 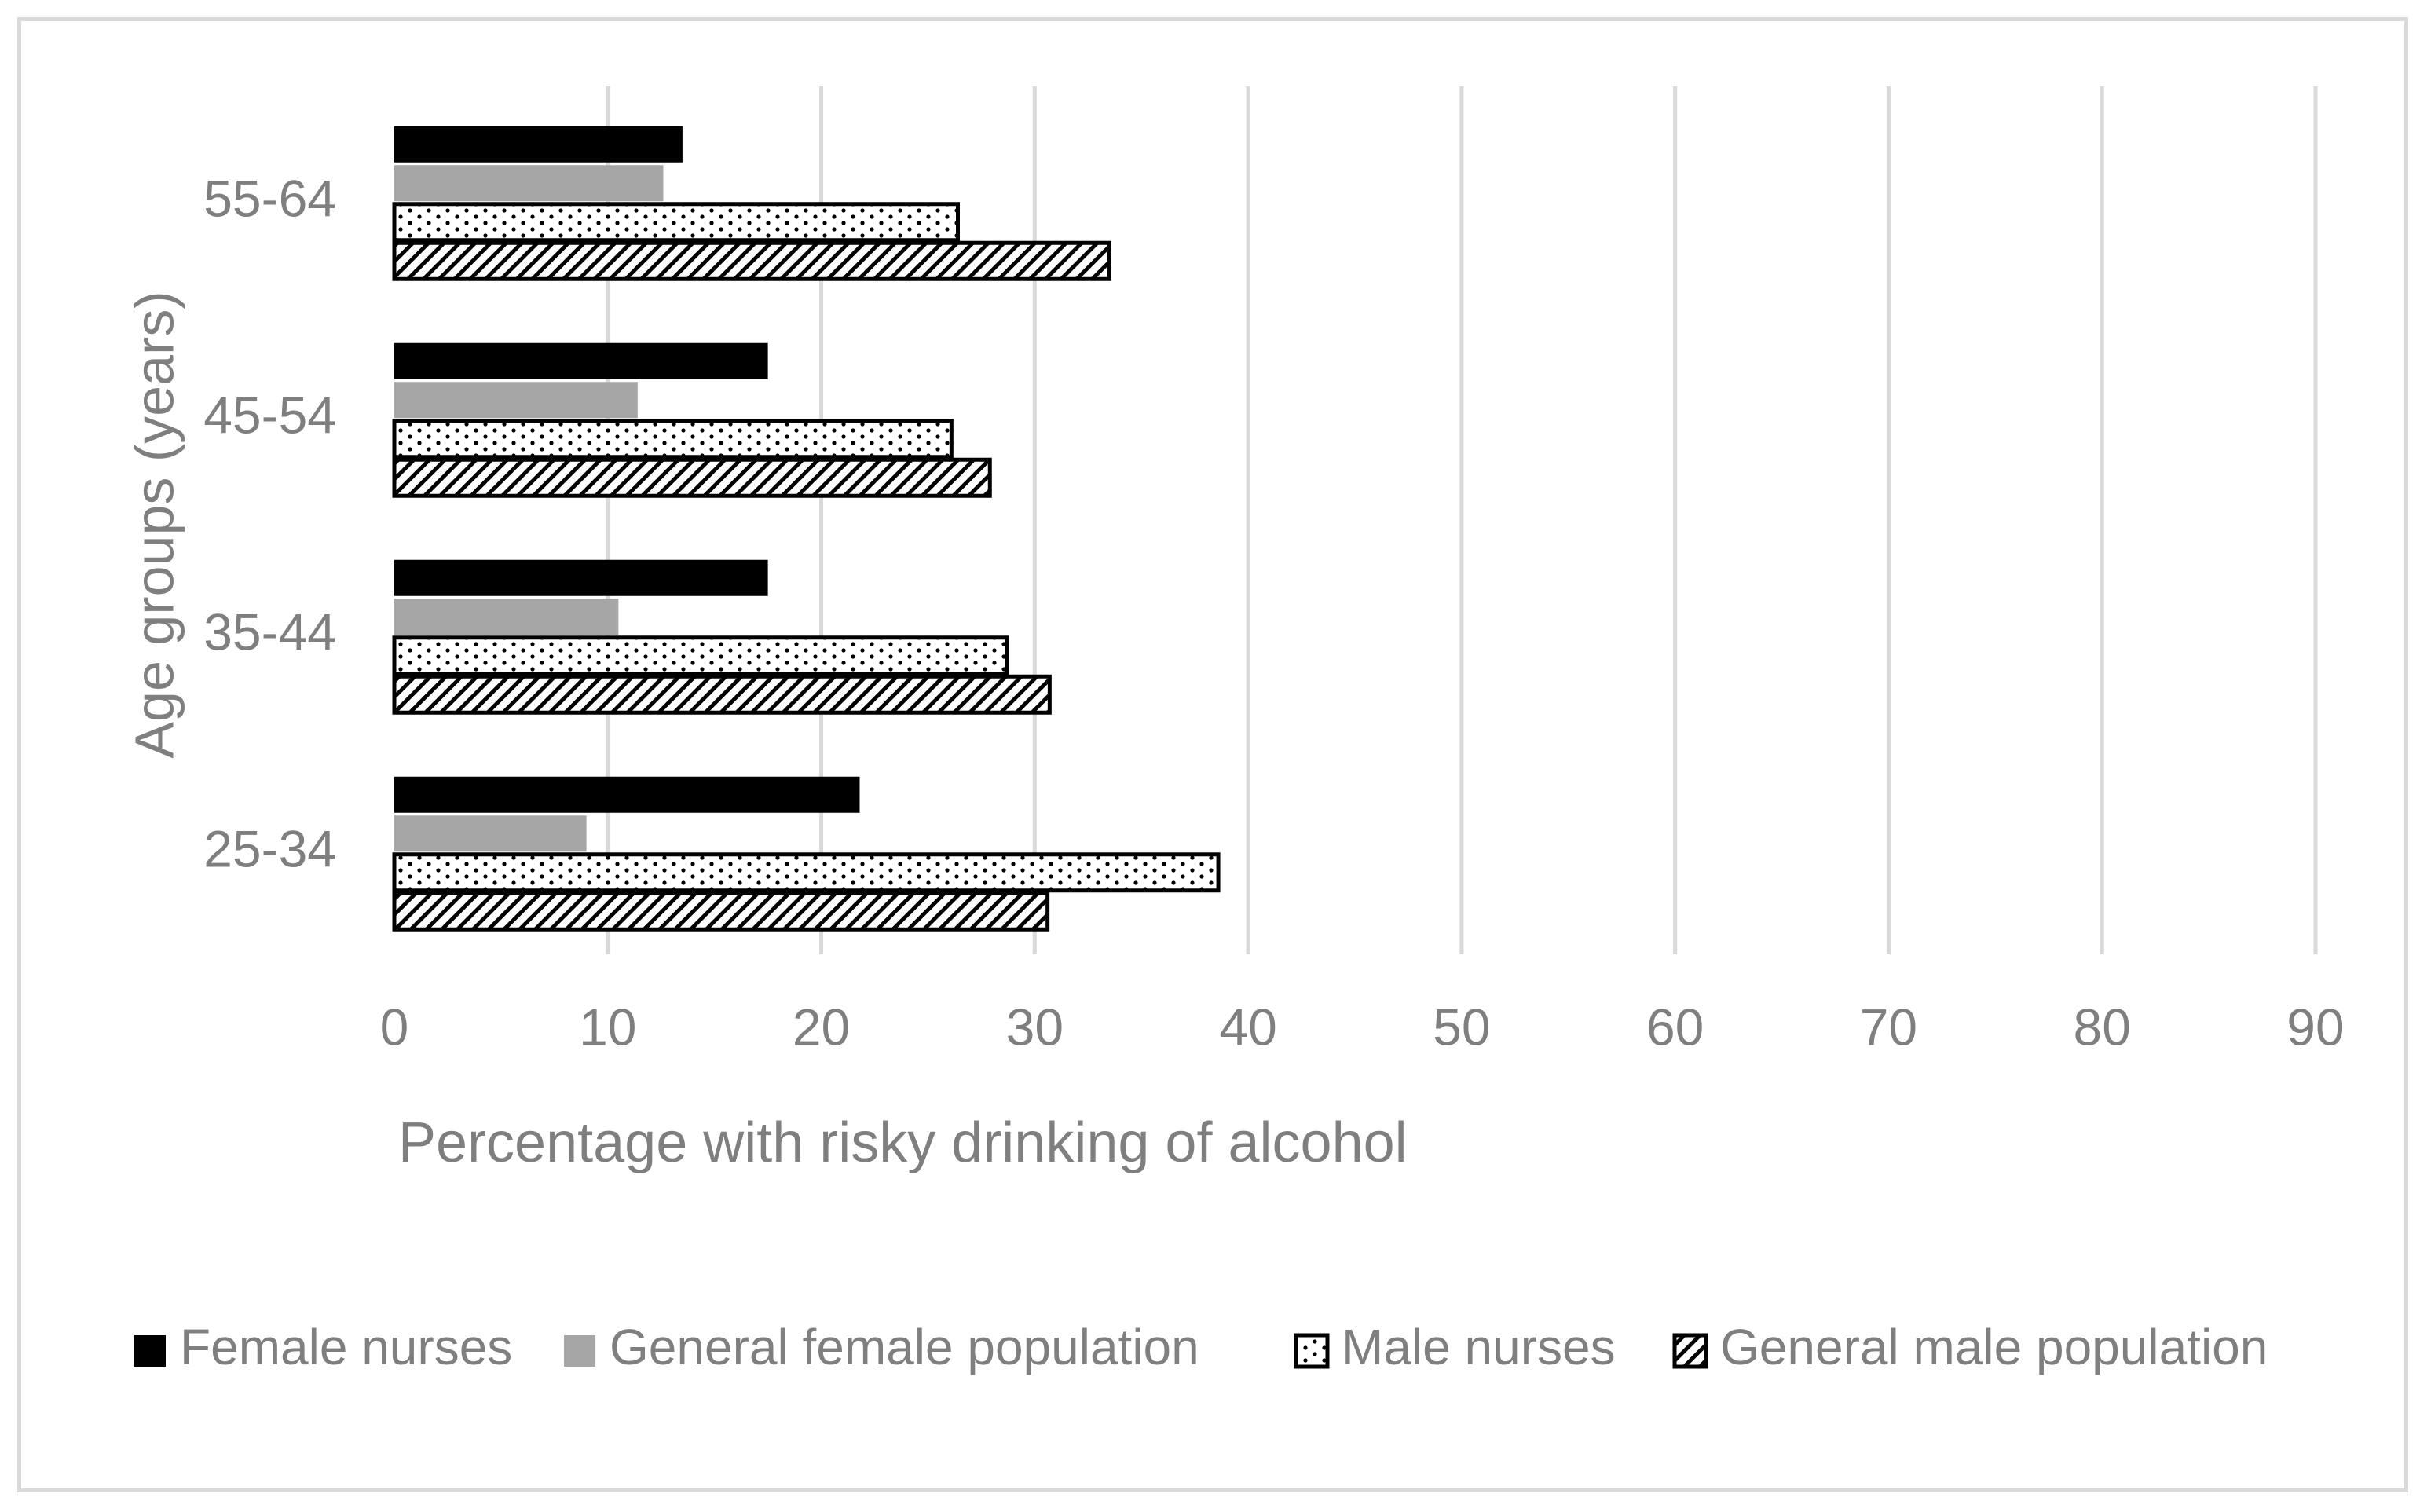 I want to click on x-tick-labels: 0 10 20 30 40 50 60 70 80 90, so click(x=1362, y=1027).